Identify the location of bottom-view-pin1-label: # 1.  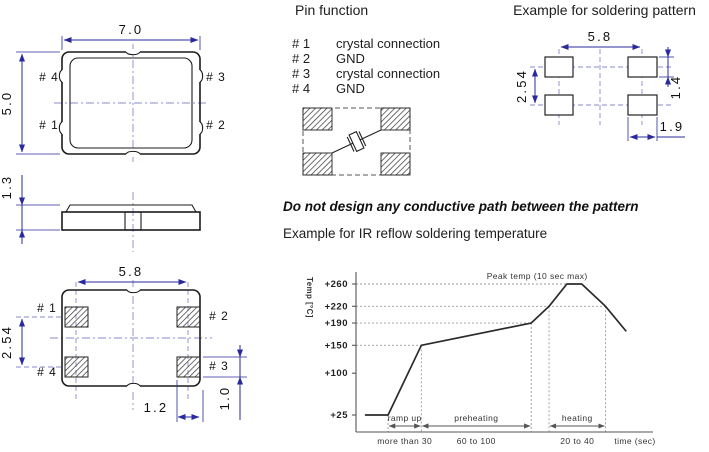
(47, 308).